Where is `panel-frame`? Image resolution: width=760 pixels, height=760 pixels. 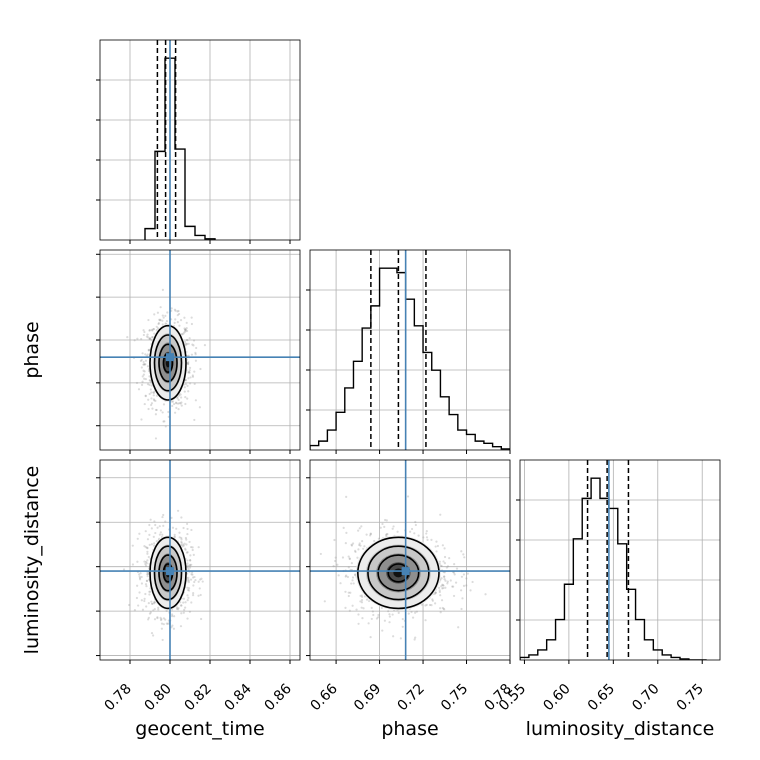 panel-frame is located at coordinates (410, 350).